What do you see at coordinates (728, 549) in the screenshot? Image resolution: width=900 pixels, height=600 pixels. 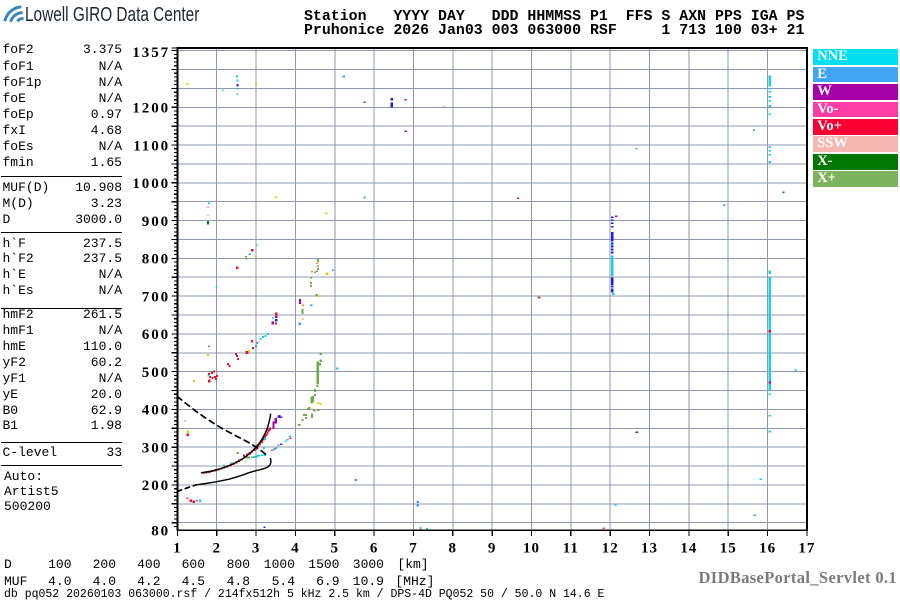 I see `svg-text: 15` at bounding box center [728, 549].